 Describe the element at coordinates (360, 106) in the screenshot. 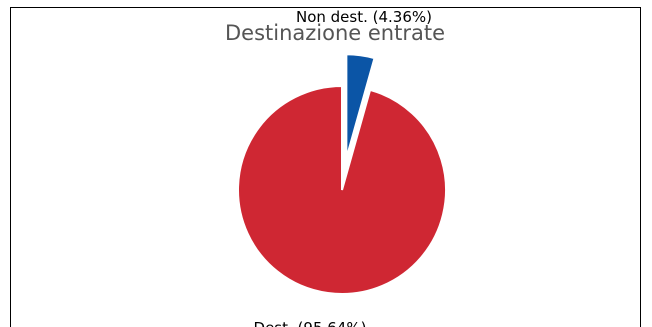

I see `slice-non-dest` at that location.